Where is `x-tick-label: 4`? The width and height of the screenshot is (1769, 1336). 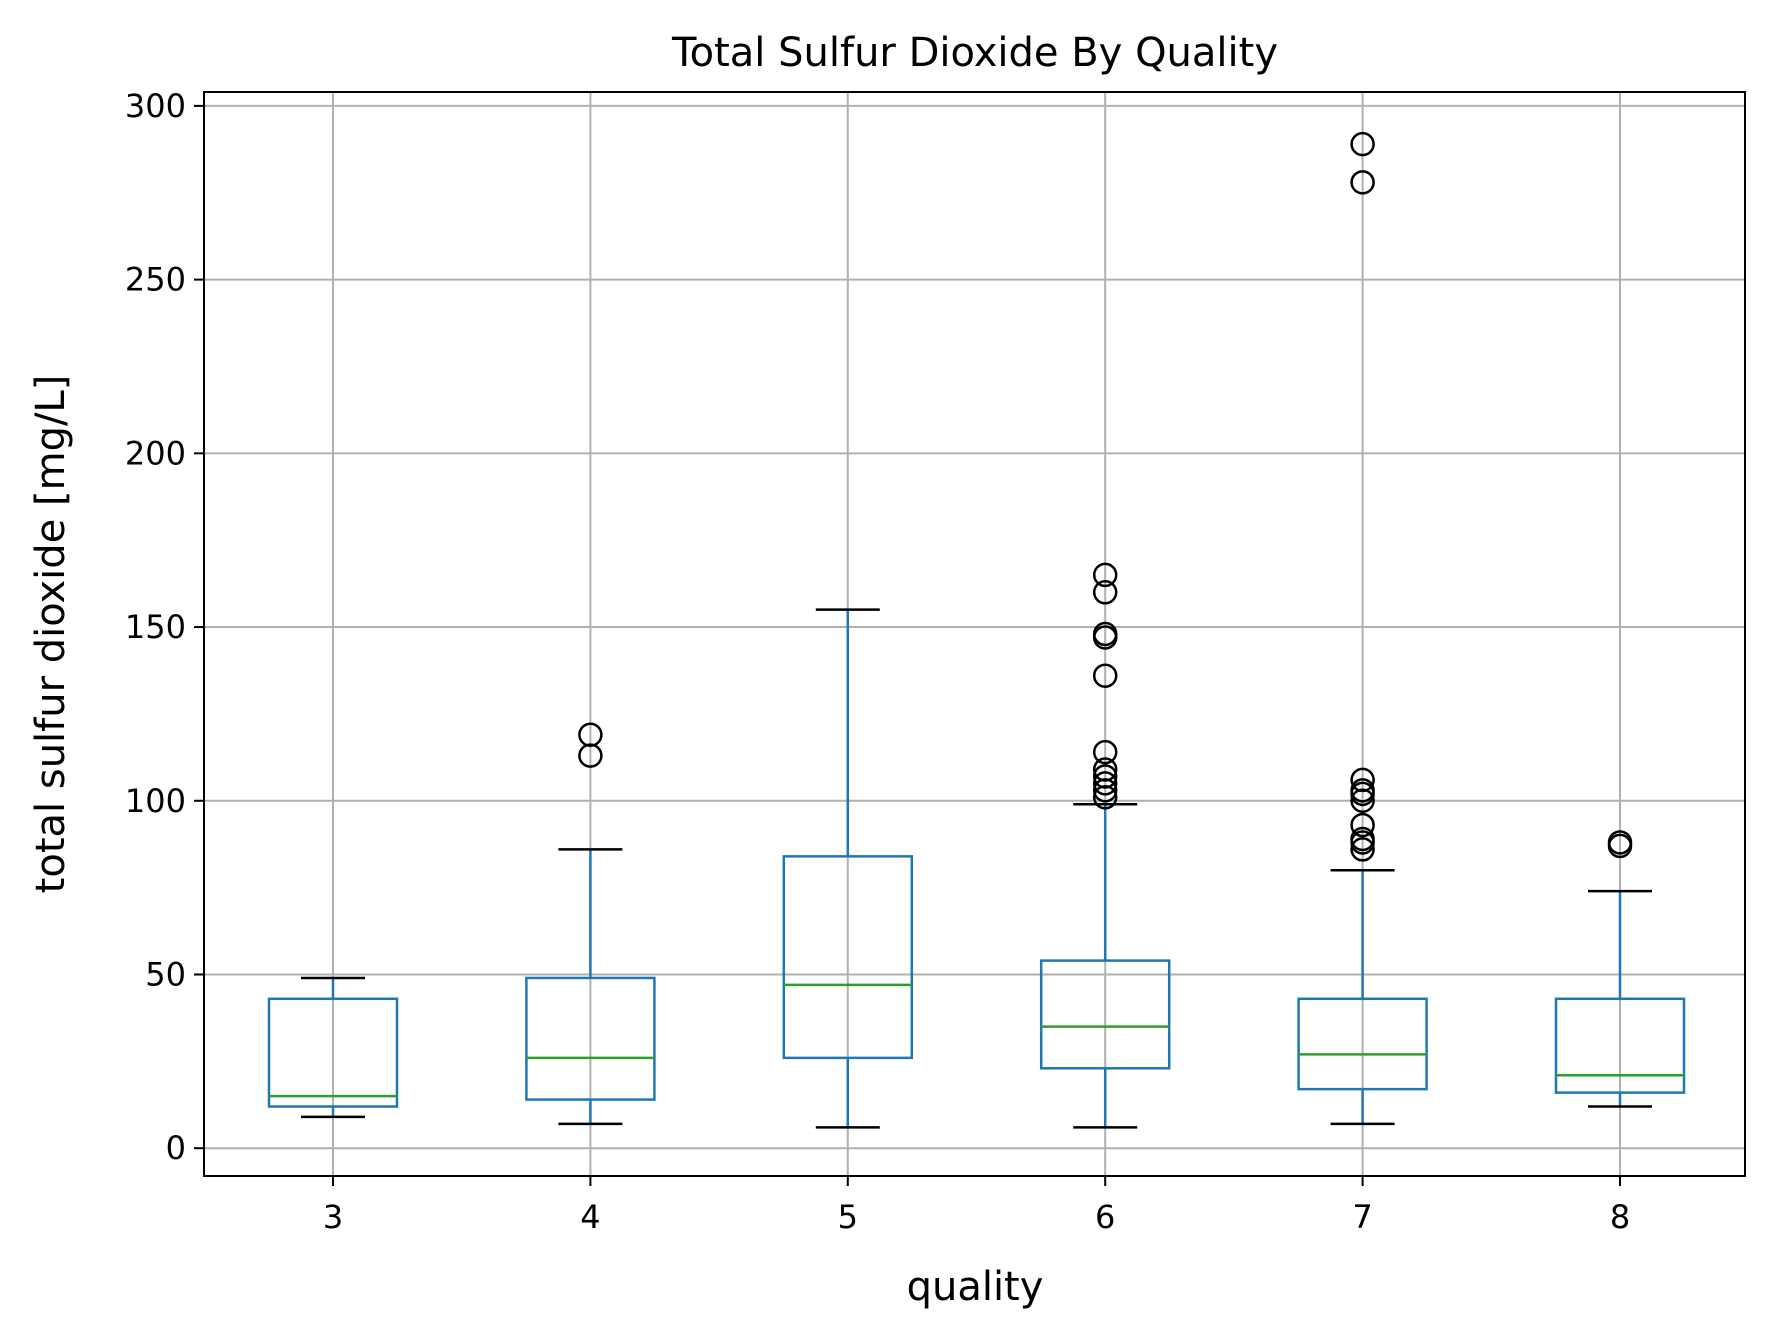
x-tick-label: 4 is located at coordinates (590, 1217).